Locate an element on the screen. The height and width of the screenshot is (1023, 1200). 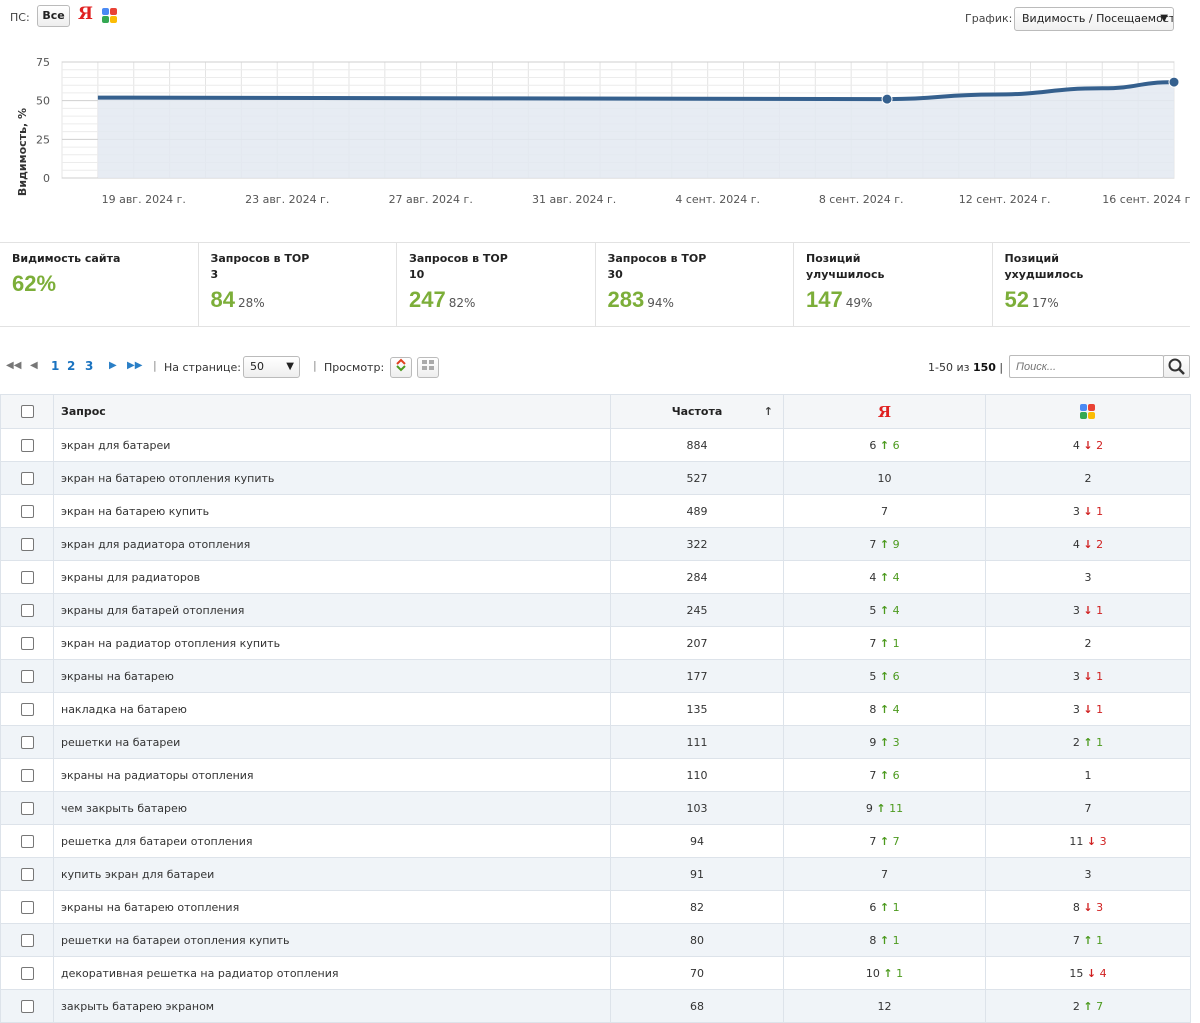
last-page-icon: ▶▶ is located at coordinates (135, 365).